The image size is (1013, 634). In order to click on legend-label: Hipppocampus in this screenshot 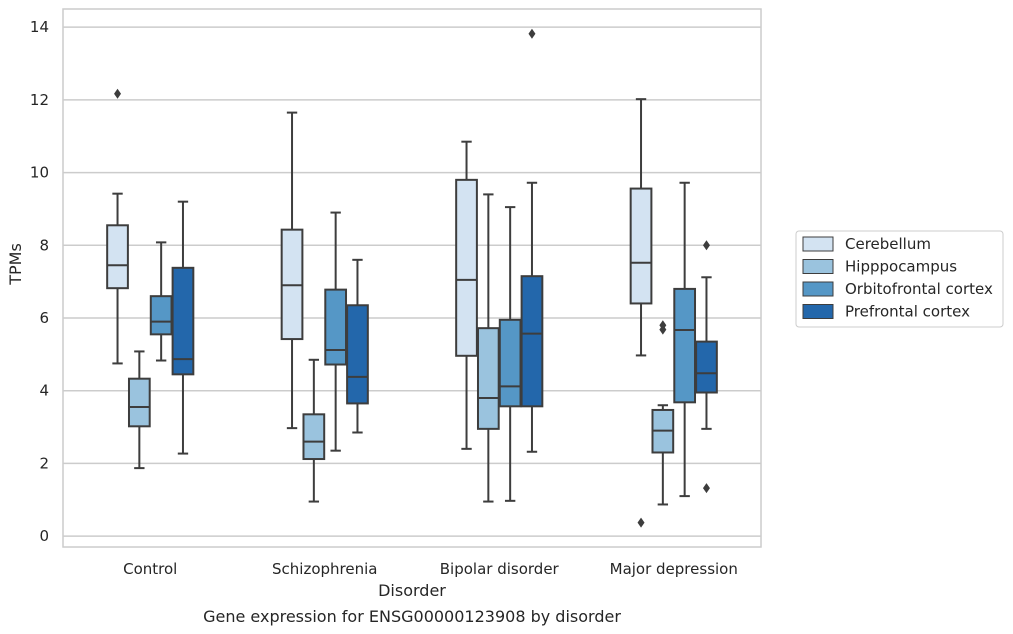, I will do `click(901, 267)`.